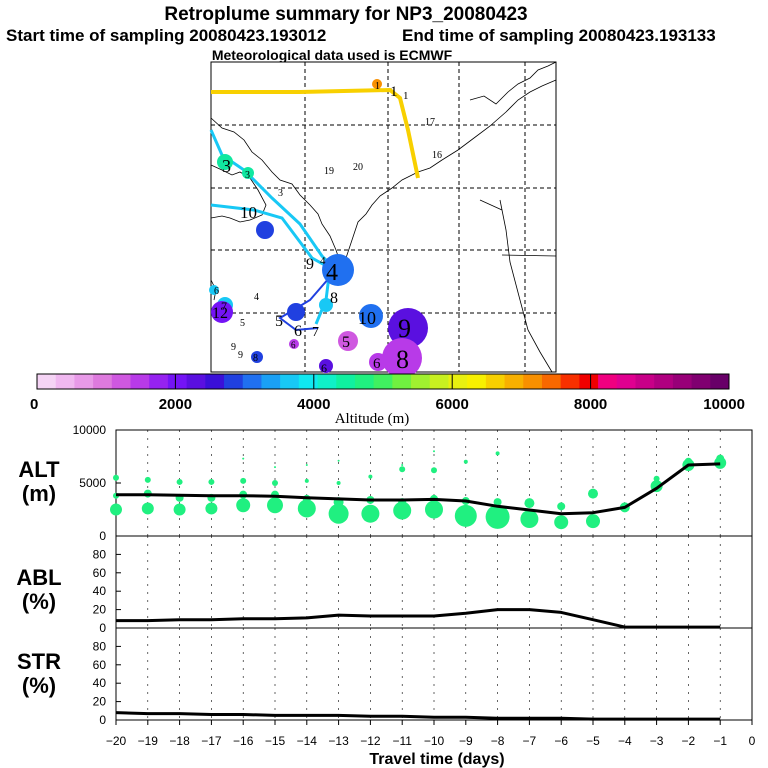 This screenshot has height=768, width=768. I want to click on x-axis-label: Travel time (days), so click(436, 759).